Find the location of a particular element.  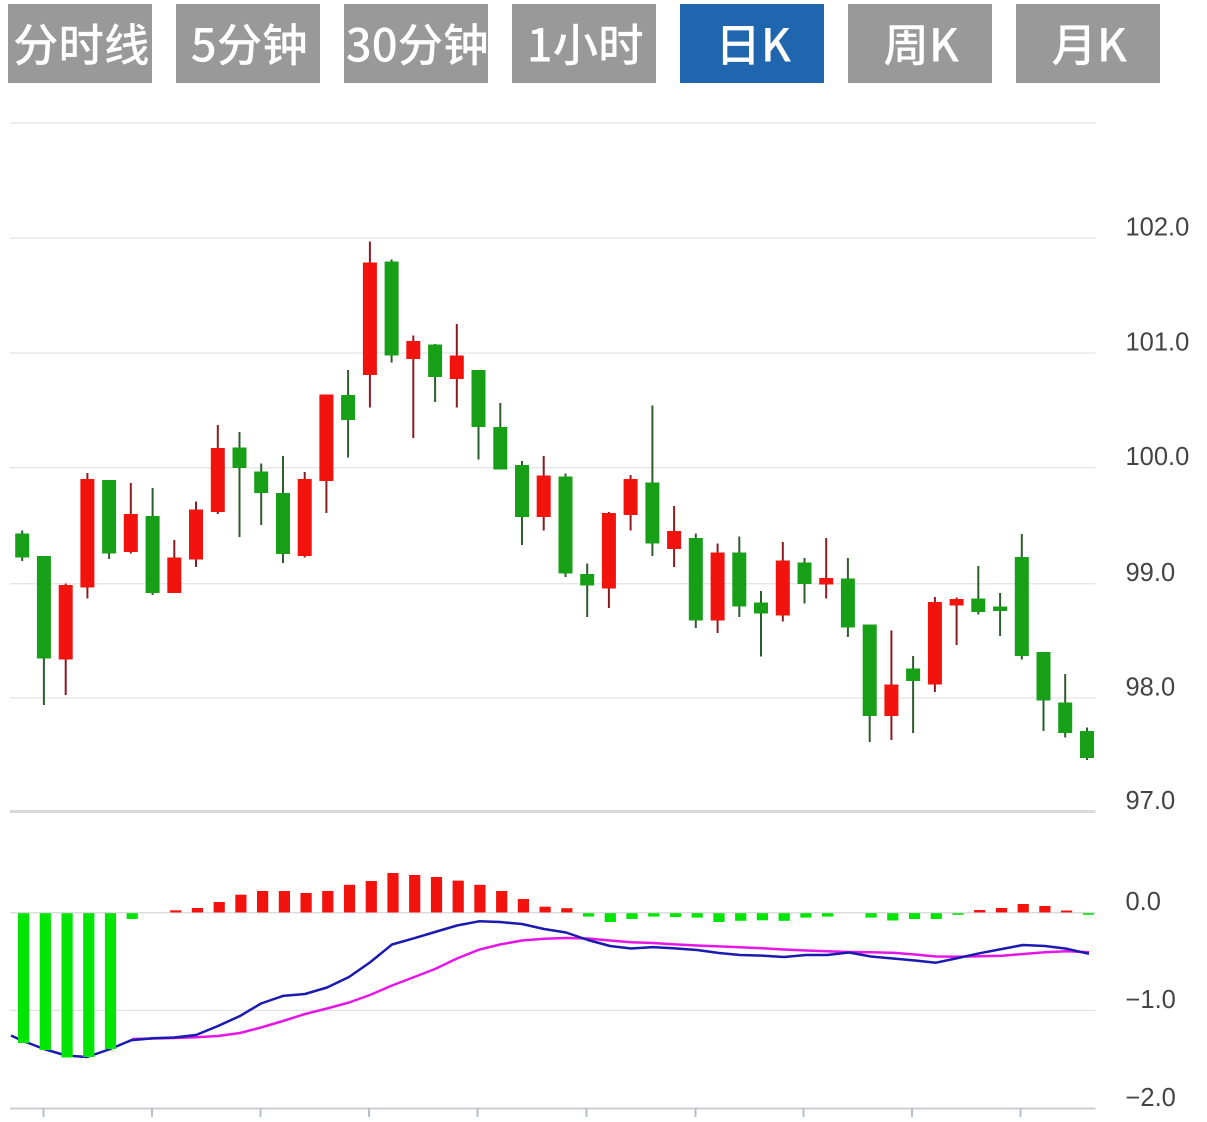

svg-text: 0.0 is located at coordinates (1143, 902).